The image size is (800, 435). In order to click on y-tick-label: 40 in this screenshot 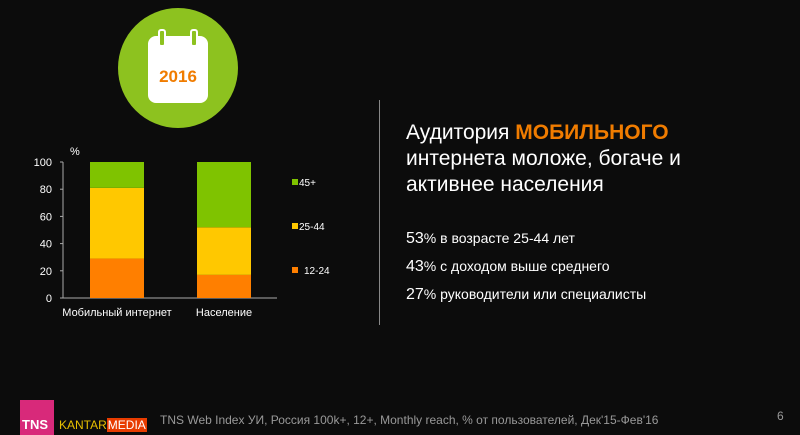, I will do `click(46, 245)`.